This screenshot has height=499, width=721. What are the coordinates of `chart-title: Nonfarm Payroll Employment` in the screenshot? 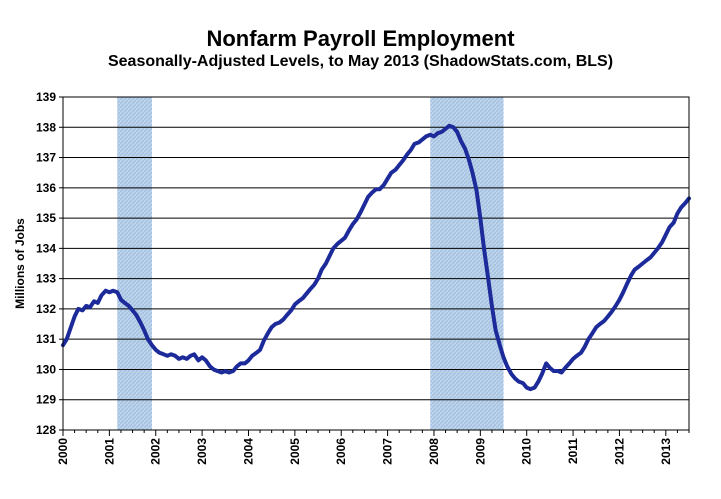 It's located at (360, 38).